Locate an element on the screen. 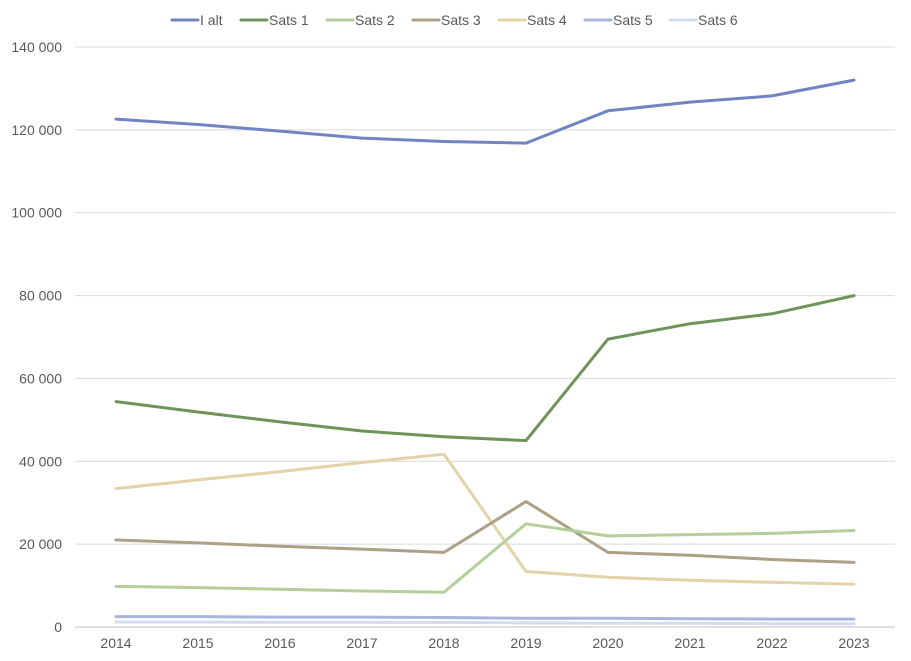  legend-item: Sats 4 is located at coordinates (532, 20).